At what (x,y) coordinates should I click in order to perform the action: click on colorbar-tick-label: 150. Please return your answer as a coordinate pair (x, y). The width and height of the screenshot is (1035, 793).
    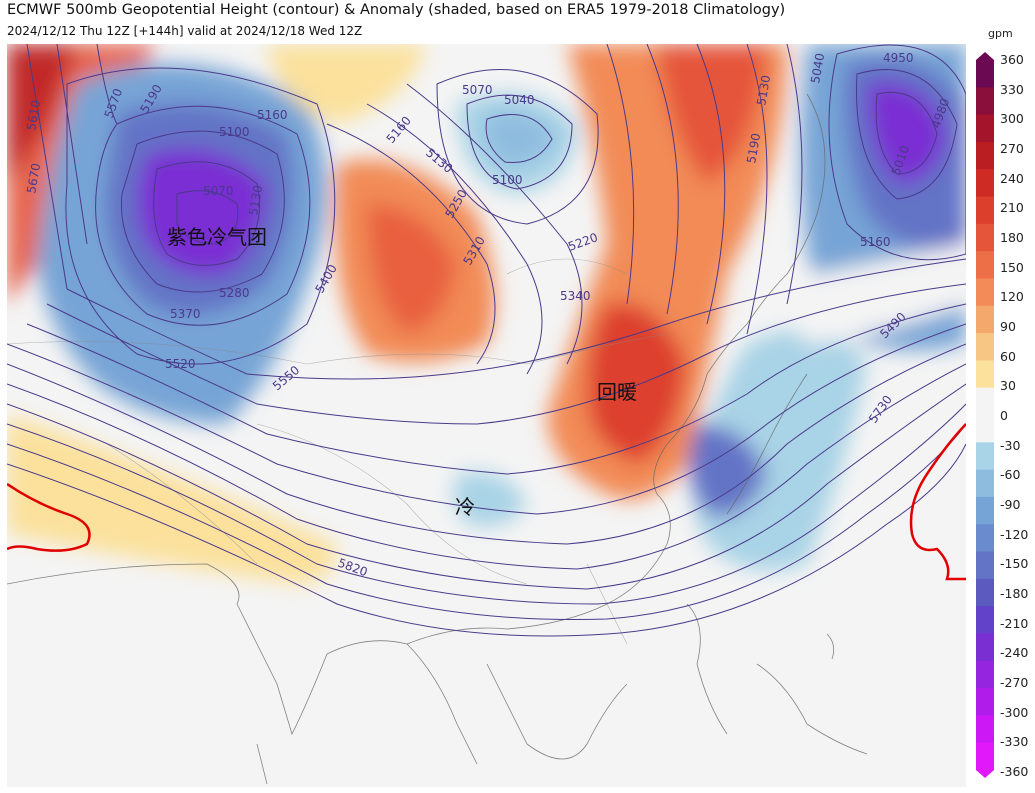
    Looking at the image, I should click on (1012, 267).